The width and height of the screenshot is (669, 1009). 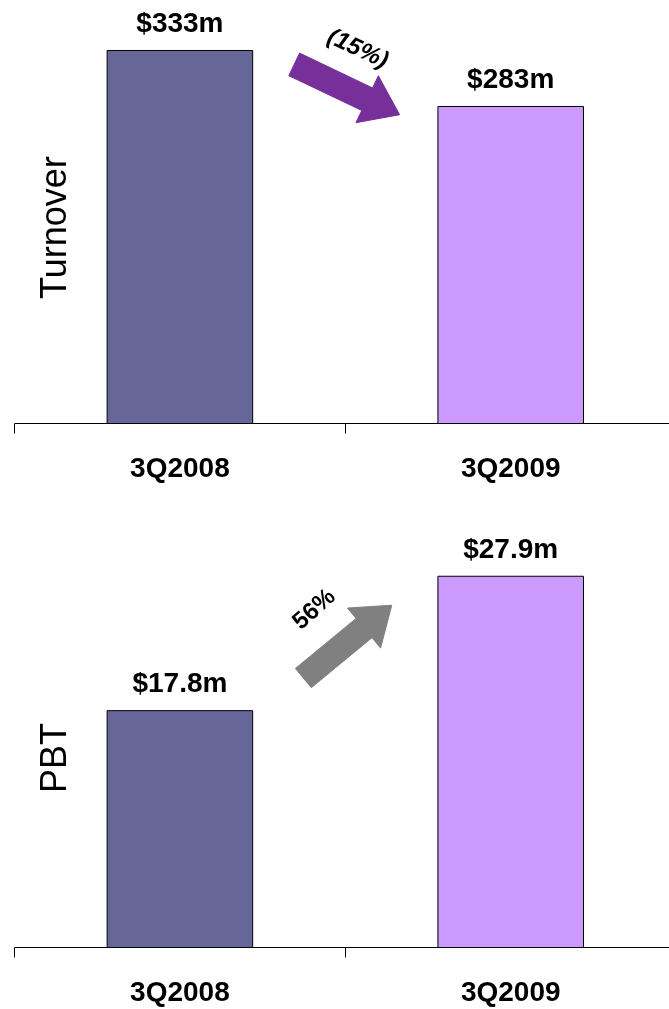 What do you see at coordinates (180, 683) in the screenshot?
I see `data-label: $17.8m` at bounding box center [180, 683].